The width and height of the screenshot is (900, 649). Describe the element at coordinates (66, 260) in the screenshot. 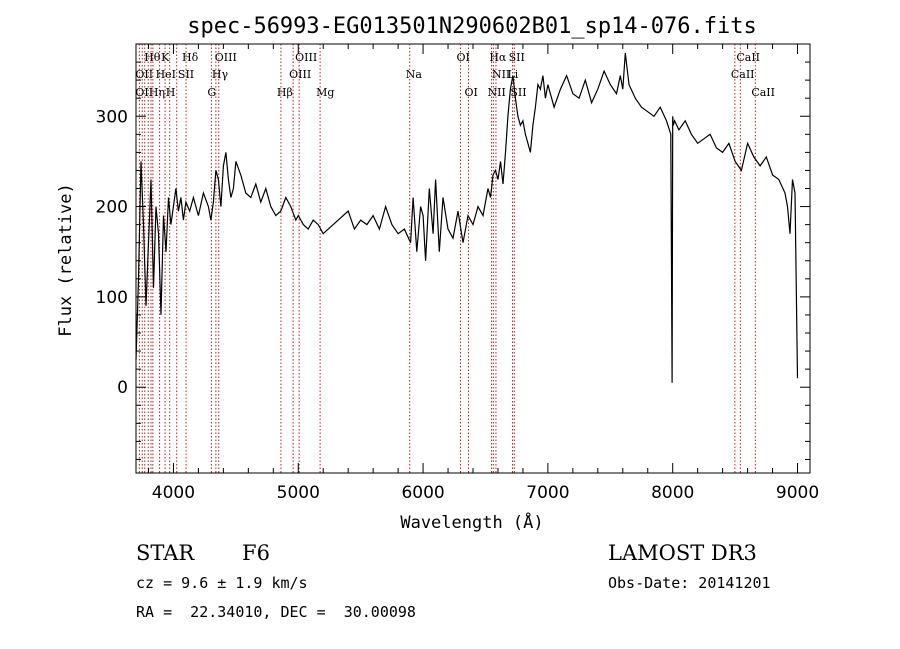

I see `y-axis-label: Flux (relative)` at that location.